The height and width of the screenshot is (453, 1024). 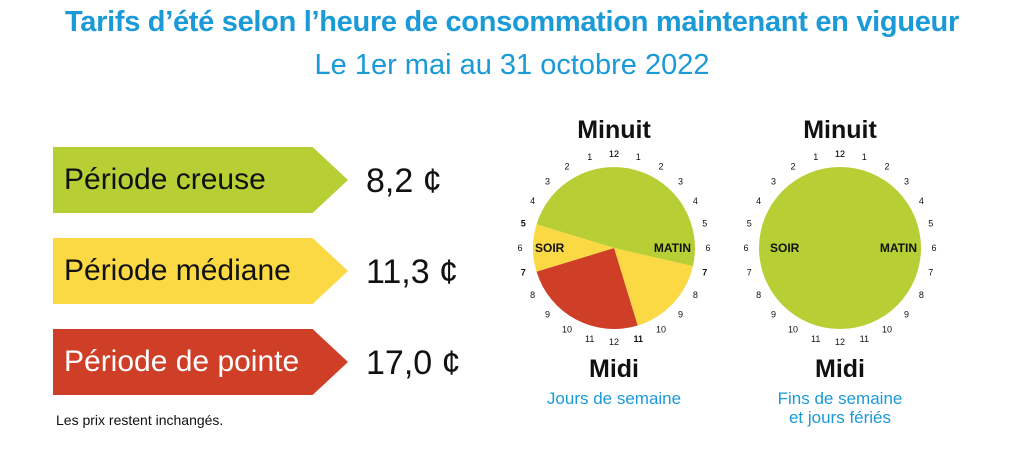 What do you see at coordinates (840, 248) in the screenshot?
I see `creuse-full-face` at bounding box center [840, 248].